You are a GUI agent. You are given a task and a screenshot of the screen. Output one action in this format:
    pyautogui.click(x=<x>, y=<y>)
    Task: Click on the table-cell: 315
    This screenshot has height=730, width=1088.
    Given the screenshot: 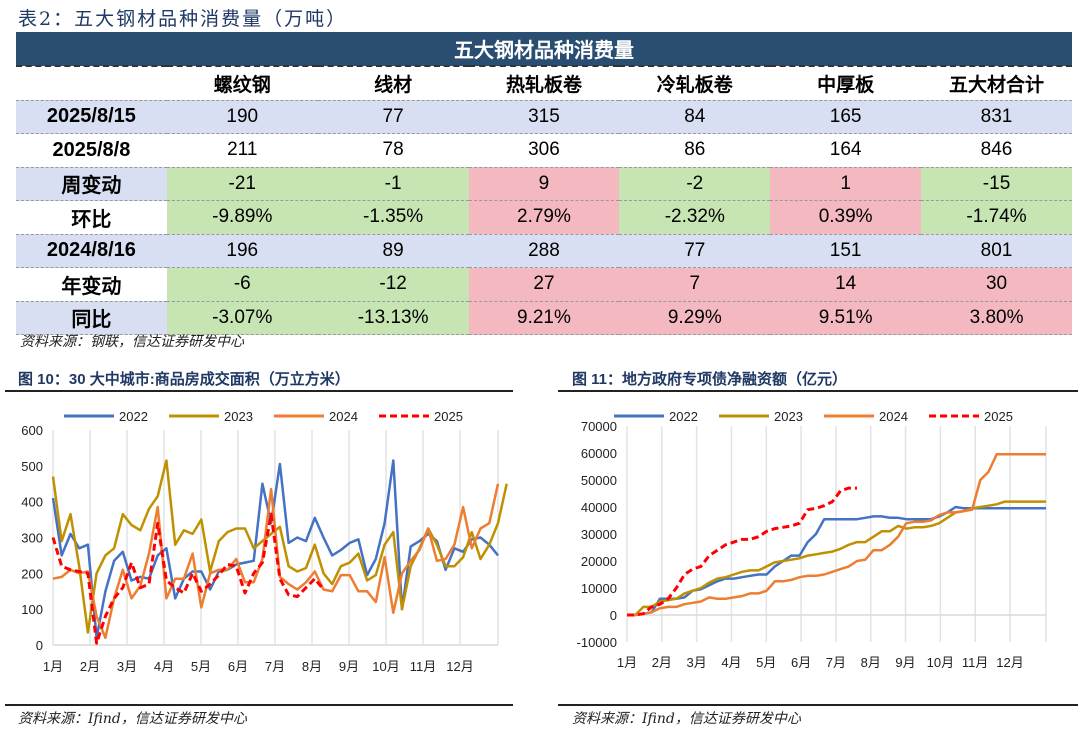 What is the action you would take?
    pyautogui.click(x=544, y=117)
    